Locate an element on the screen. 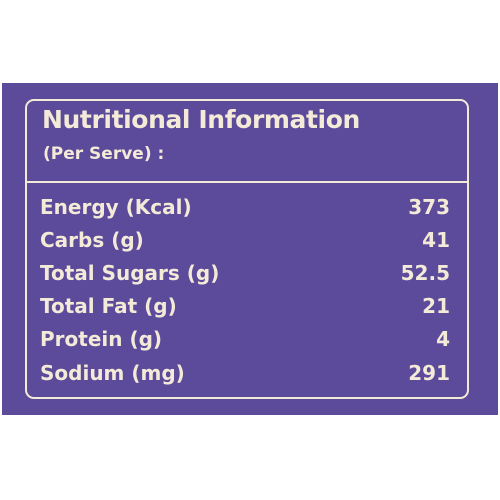 This screenshot has height=500, width=500. nutrient-value: 41 is located at coordinates (436, 240).